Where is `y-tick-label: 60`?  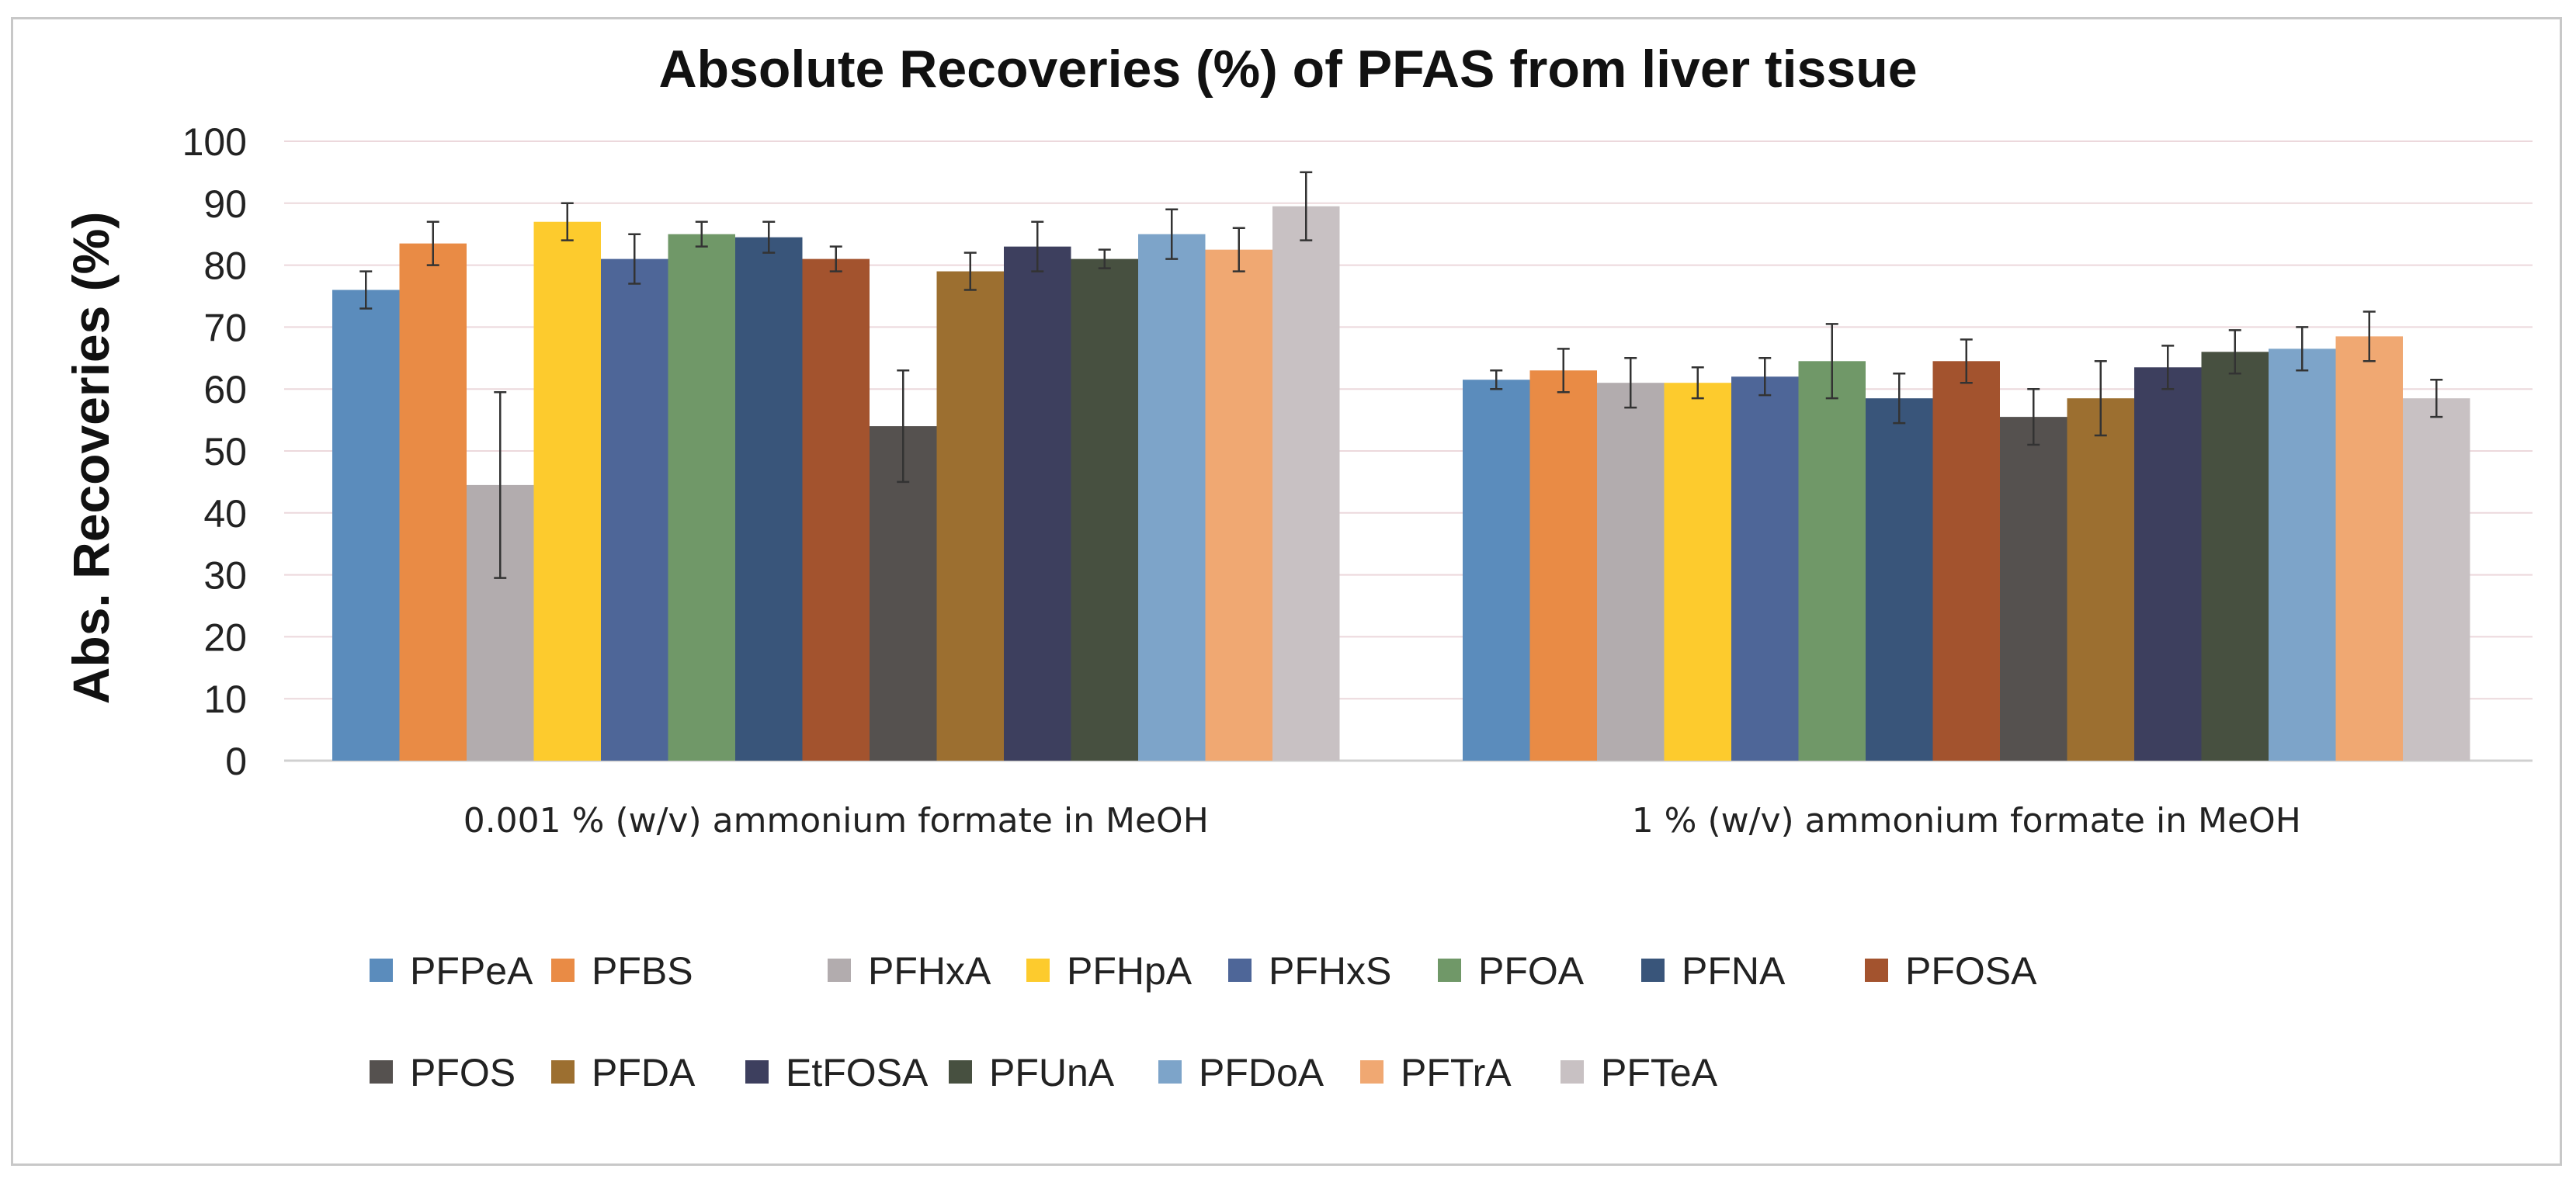 y-tick-label: 60 is located at coordinates (225, 389).